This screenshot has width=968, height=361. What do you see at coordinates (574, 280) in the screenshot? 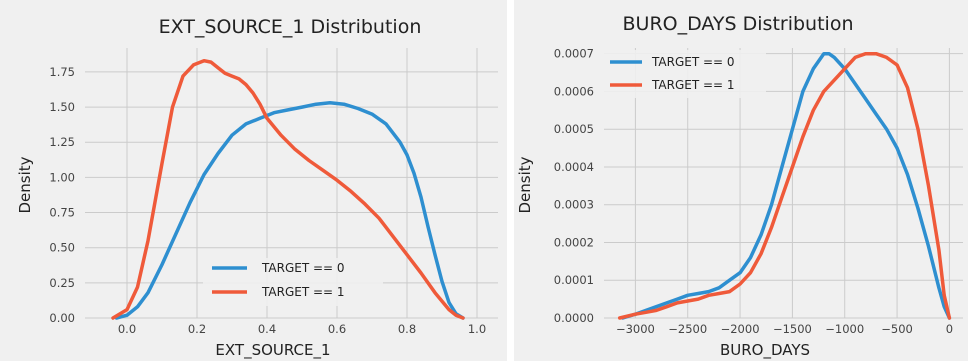
I see `y-tick-label: 0.0001` at bounding box center [574, 280].